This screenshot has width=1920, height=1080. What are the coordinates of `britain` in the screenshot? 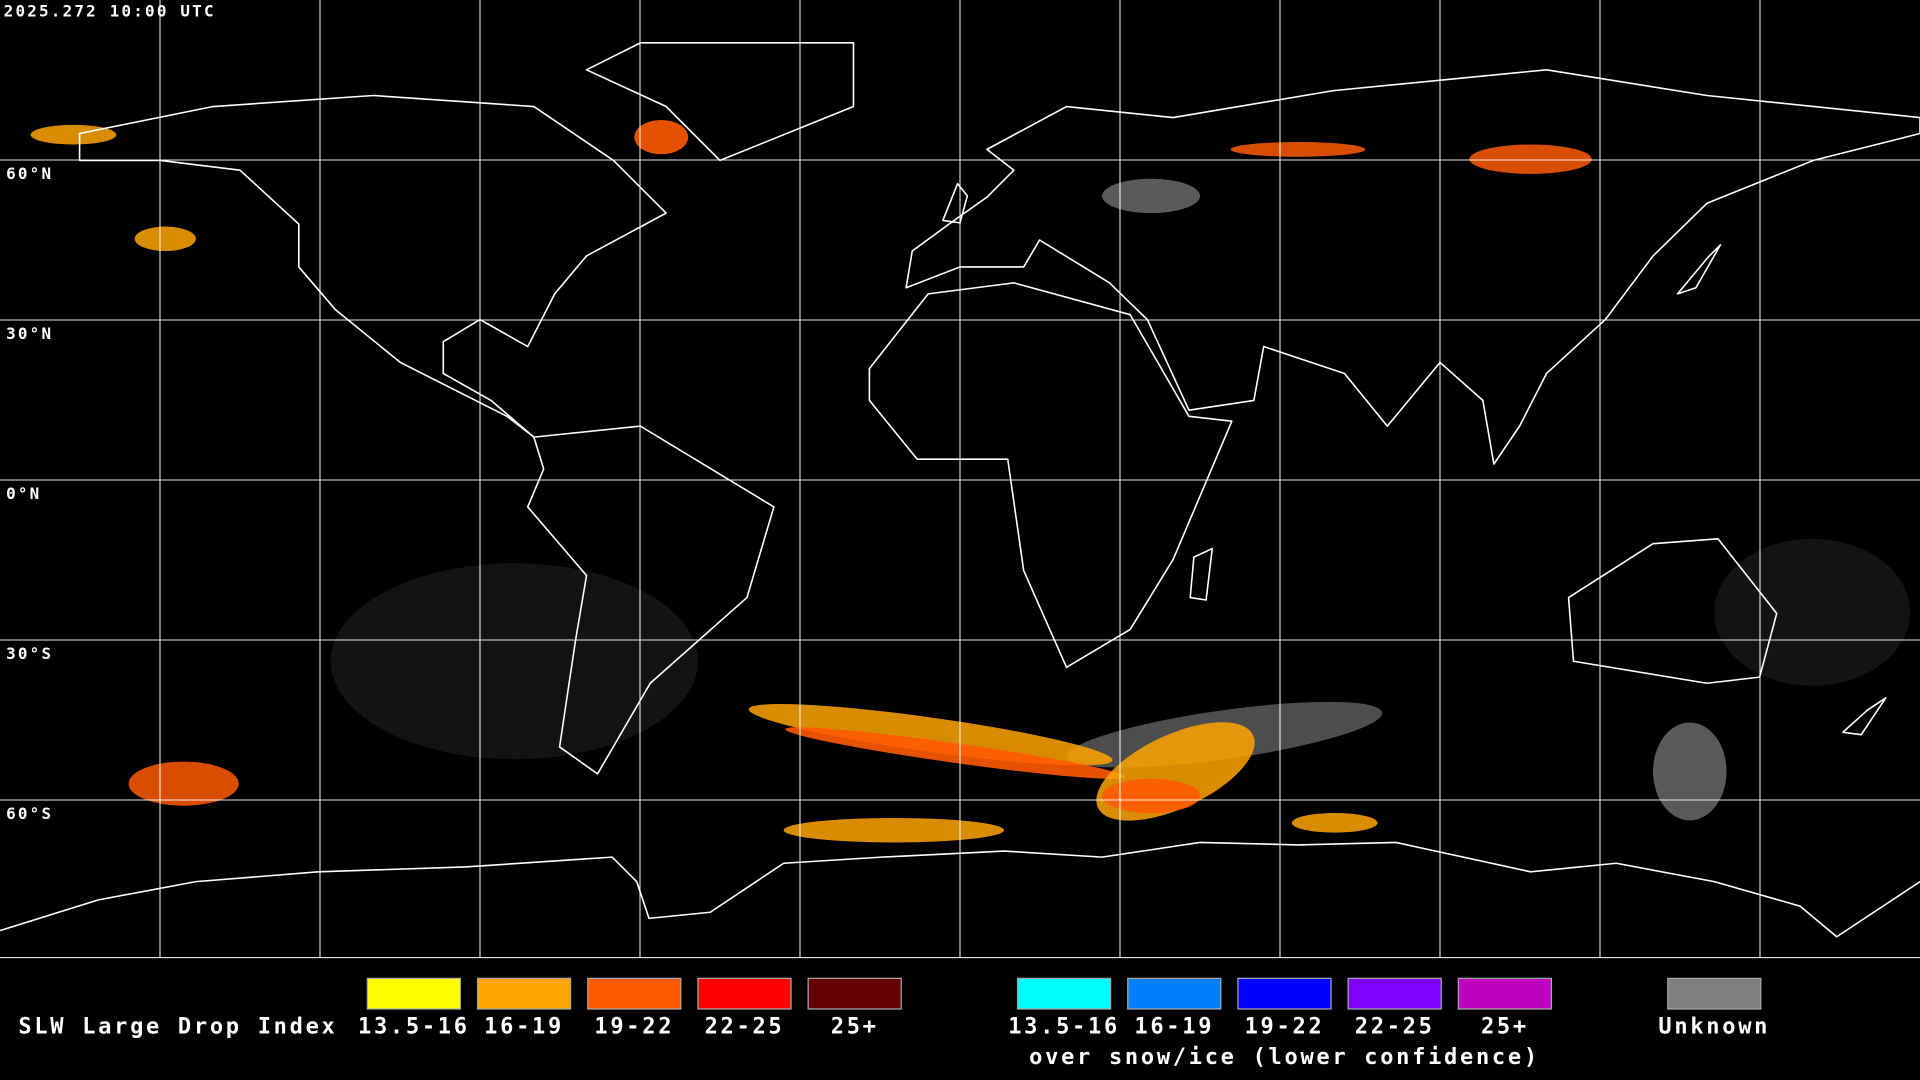 It's located at (955, 203).